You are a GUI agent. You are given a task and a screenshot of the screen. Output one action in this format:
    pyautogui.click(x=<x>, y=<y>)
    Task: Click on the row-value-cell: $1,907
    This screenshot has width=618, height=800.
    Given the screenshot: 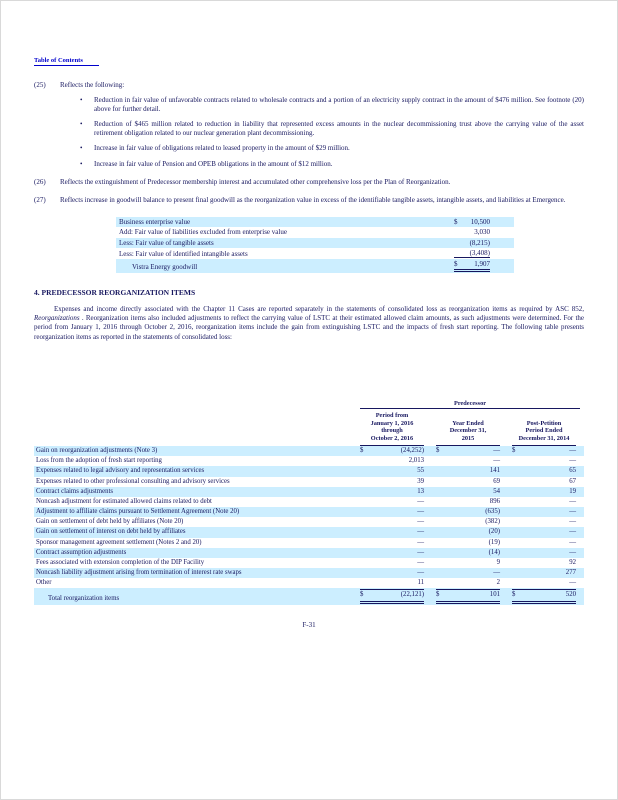 What is the action you would take?
    pyautogui.click(x=483, y=265)
    